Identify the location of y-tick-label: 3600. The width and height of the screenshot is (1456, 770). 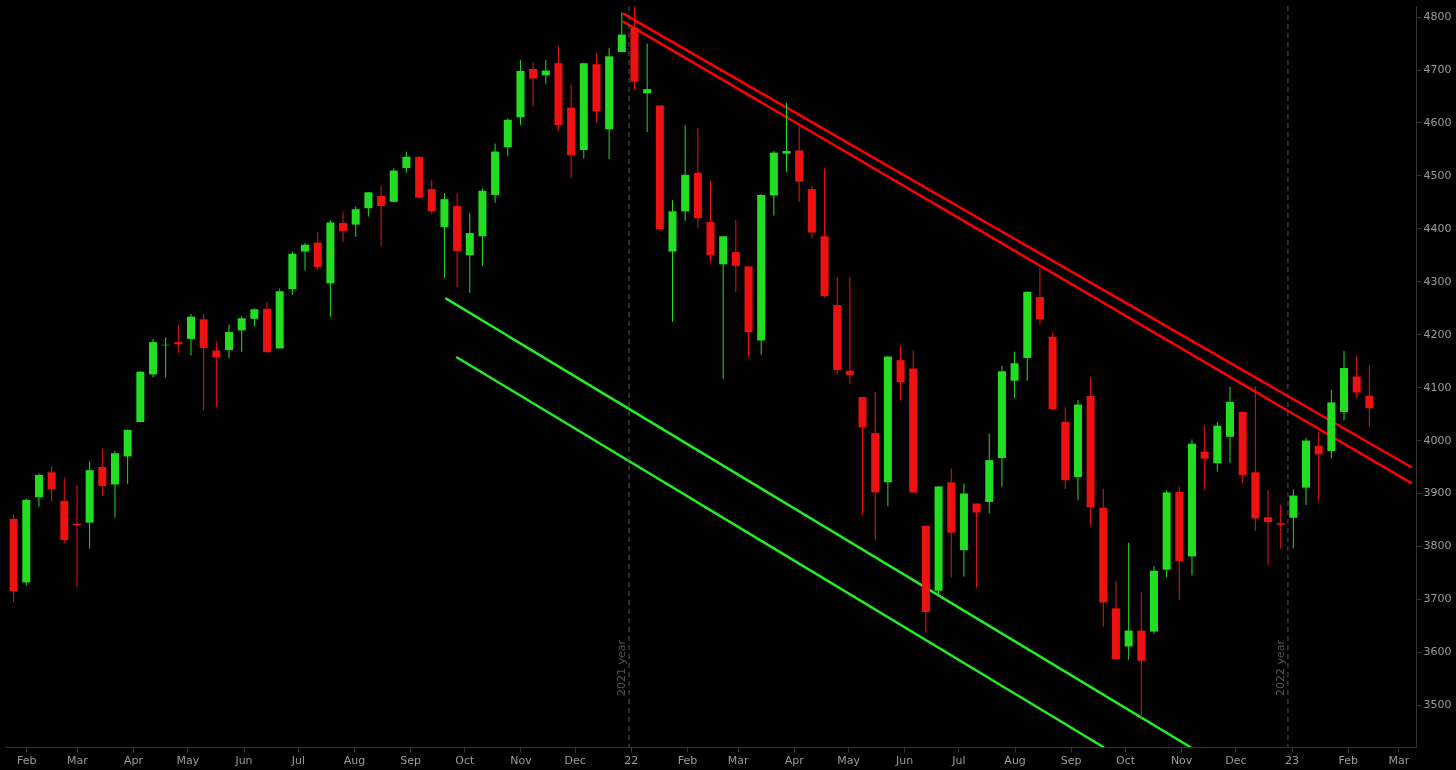
(1437, 652).